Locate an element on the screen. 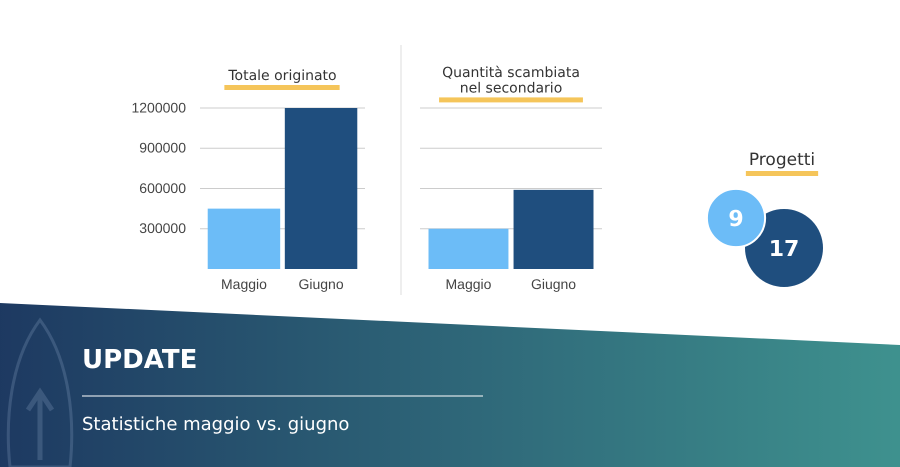 This screenshot has width=900, height=467. text: Statistiche maggio vs. giugno is located at coordinates (216, 424).